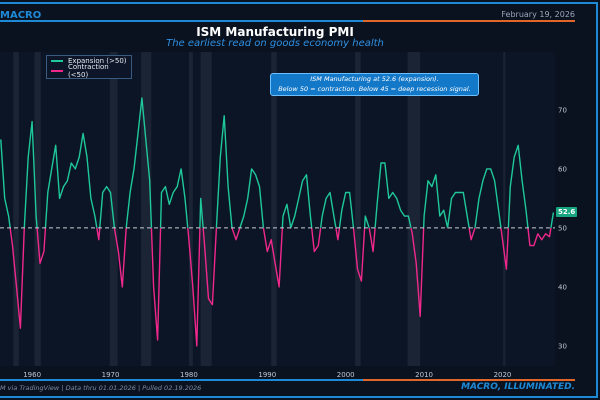 This screenshot has width=600, height=400. I want to click on legend-expansion: Expansion (>50), so click(89, 61).